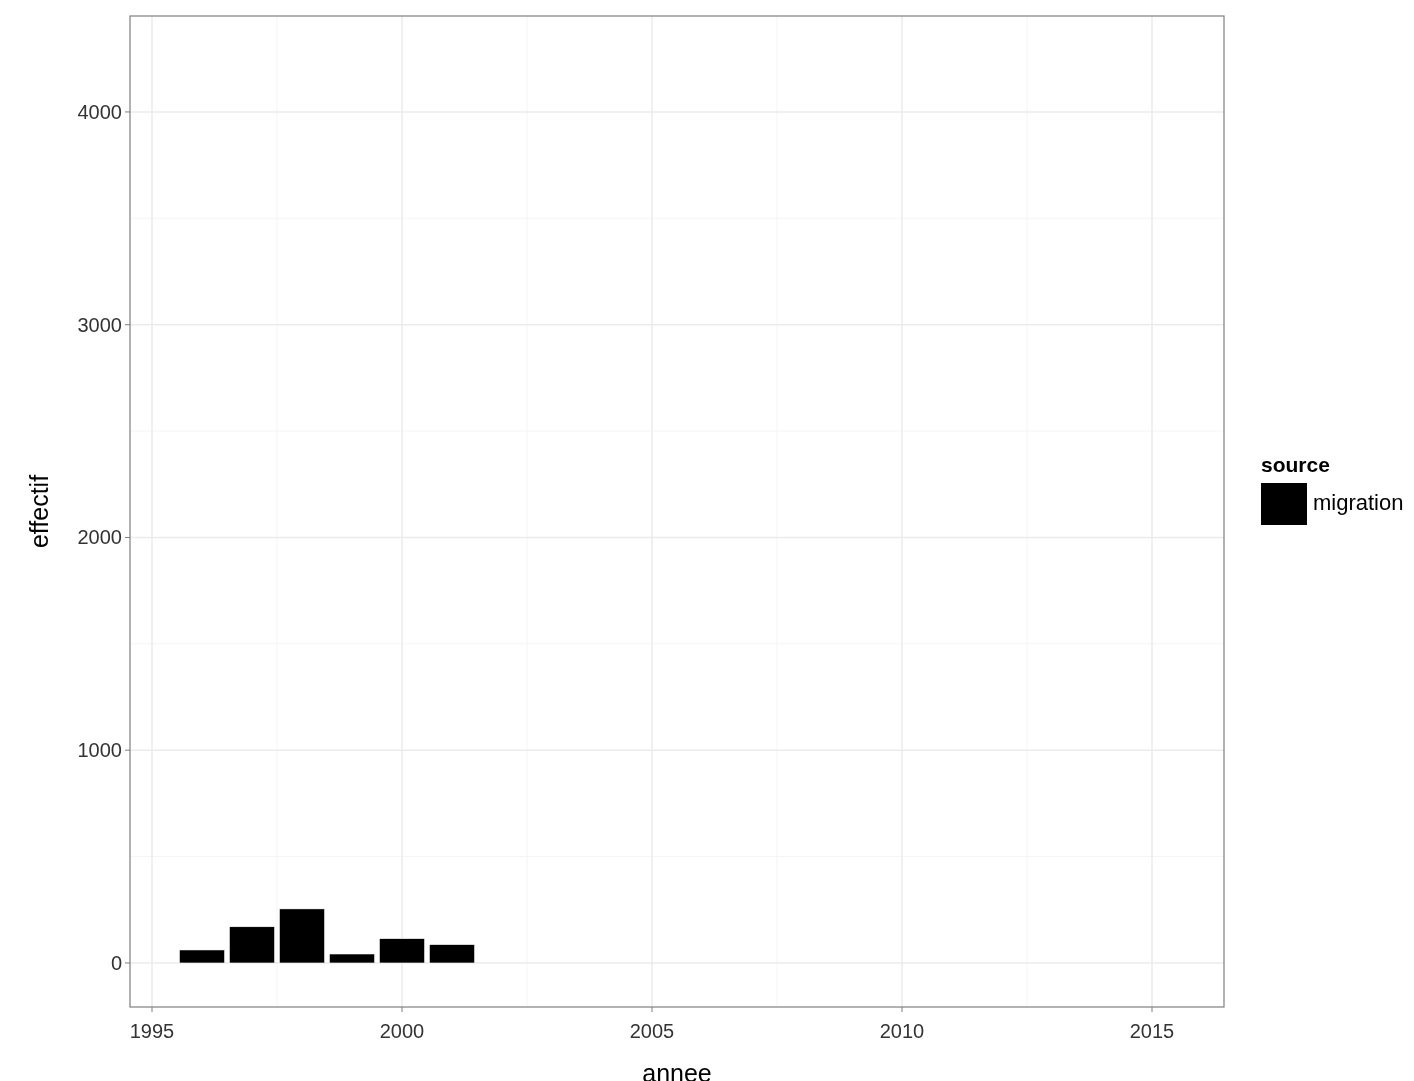 Image resolution: width=1414 pixels, height=1081 pixels. Describe the element at coordinates (652, 1031) in the screenshot. I see `x-tick-label: 2005` at that location.